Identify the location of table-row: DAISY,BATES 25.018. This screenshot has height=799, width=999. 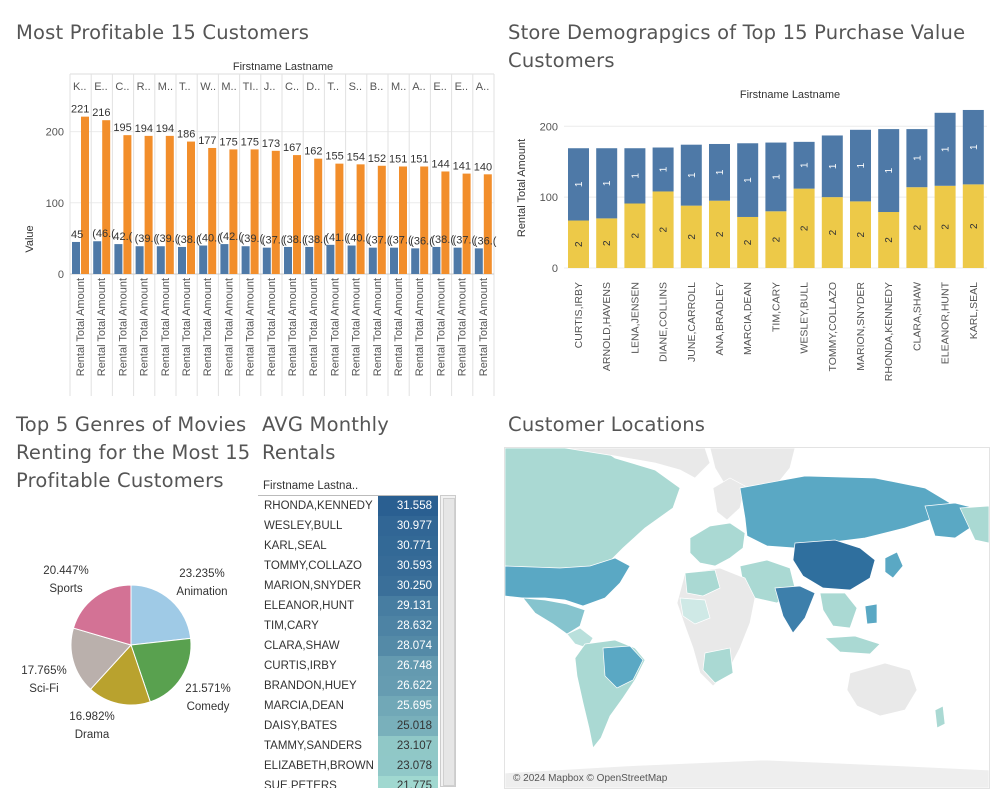
(348, 726).